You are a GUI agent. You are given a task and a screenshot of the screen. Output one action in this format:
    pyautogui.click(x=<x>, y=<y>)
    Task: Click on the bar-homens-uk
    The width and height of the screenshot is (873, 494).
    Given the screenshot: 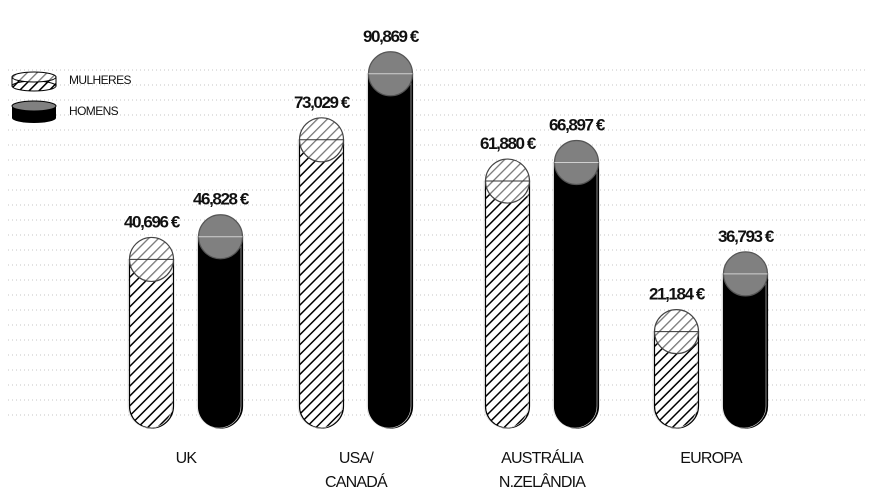 What is the action you would take?
    pyautogui.click(x=220, y=321)
    